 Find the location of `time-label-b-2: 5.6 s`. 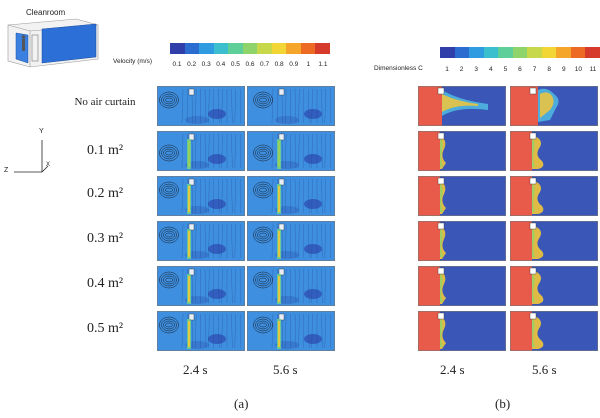

time-label-b-2: 5.6 s is located at coordinates (544, 369).